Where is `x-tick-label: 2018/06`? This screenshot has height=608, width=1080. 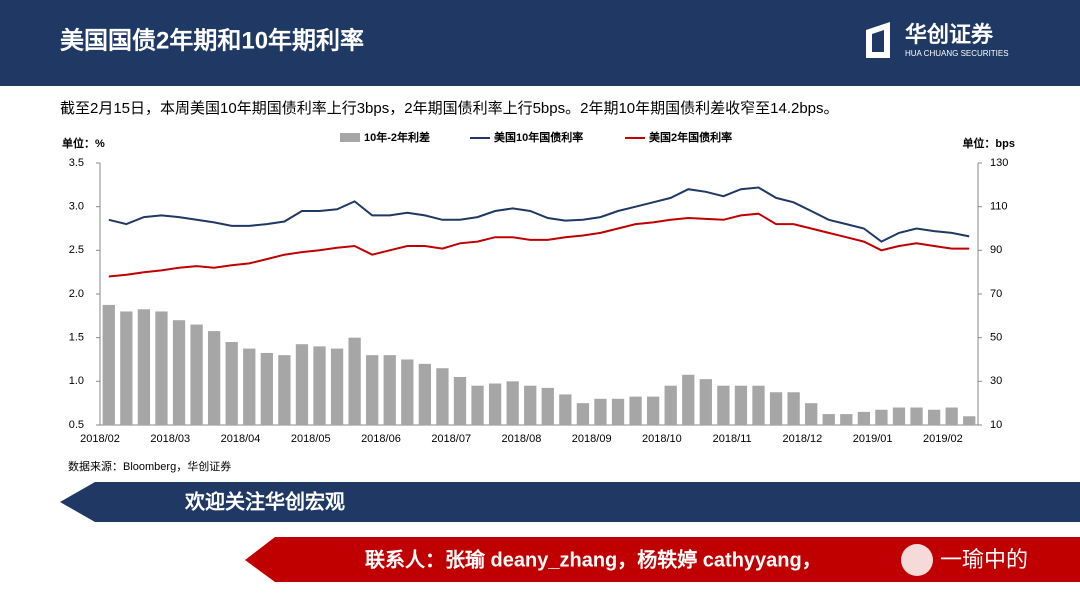
x-tick-label: 2018/06 is located at coordinates (381, 439).